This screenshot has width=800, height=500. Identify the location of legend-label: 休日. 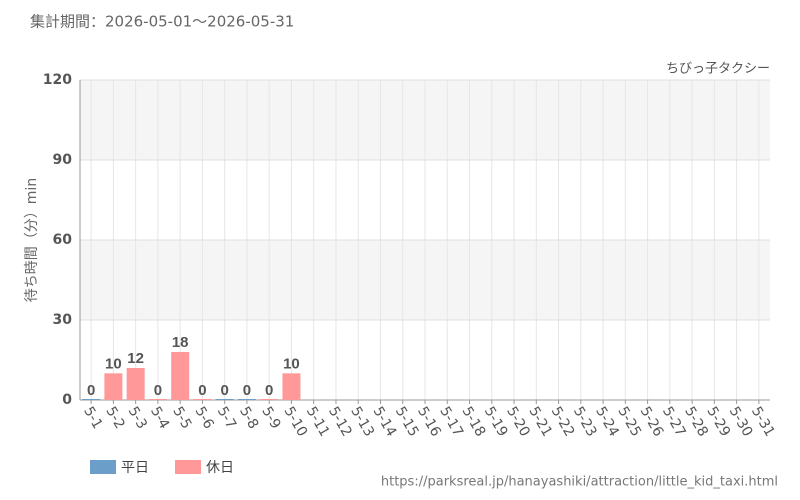
(220, 468).